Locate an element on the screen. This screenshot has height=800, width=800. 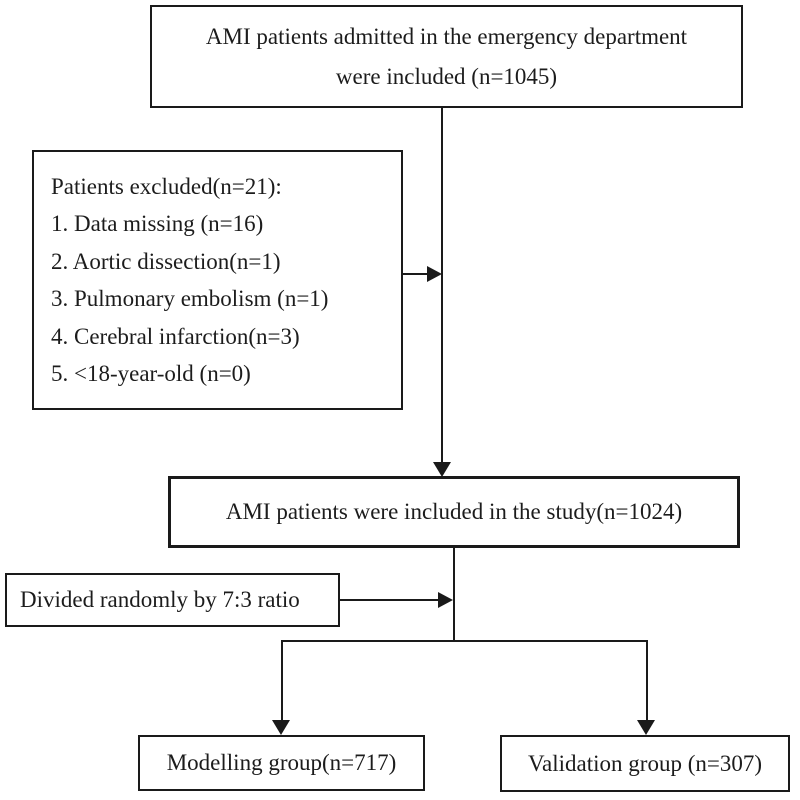
connector-branch-to-modelling is located at coordinates (282, 680).